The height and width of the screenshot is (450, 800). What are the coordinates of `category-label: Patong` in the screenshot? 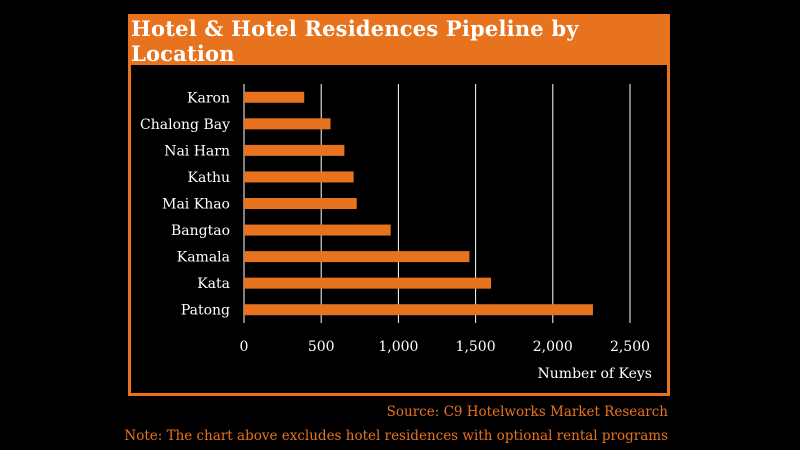 It's located at (205, 311).